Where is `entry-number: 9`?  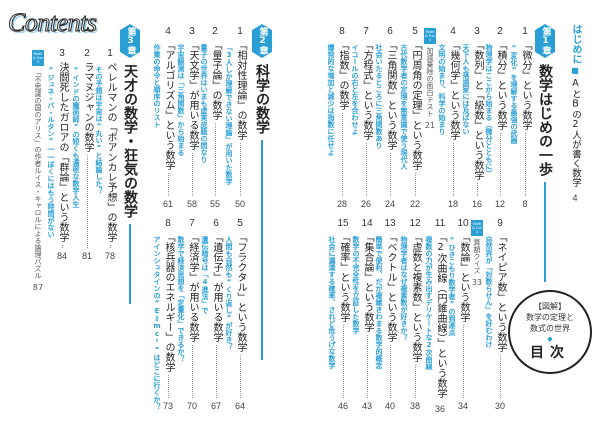 entry-number: 9 is located at coordinates (500, 223).